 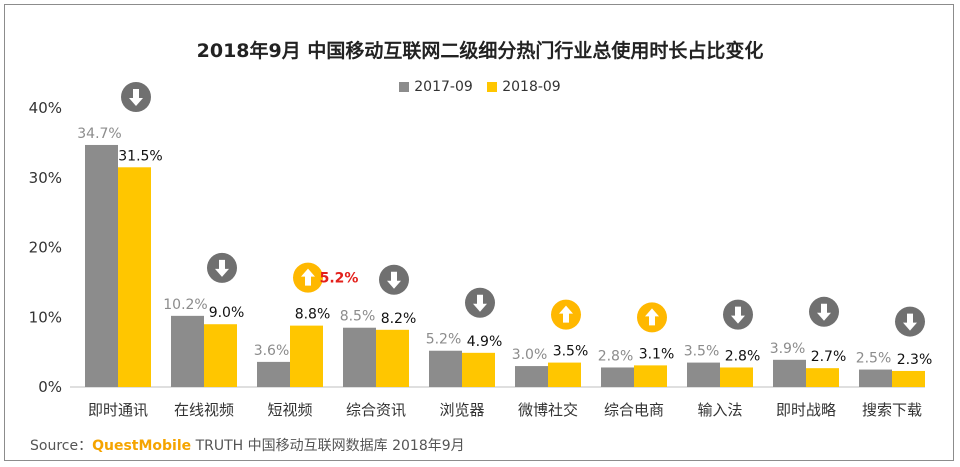 I want to click on legend-item-2018: 2018-09, so click(x=524, y=87).